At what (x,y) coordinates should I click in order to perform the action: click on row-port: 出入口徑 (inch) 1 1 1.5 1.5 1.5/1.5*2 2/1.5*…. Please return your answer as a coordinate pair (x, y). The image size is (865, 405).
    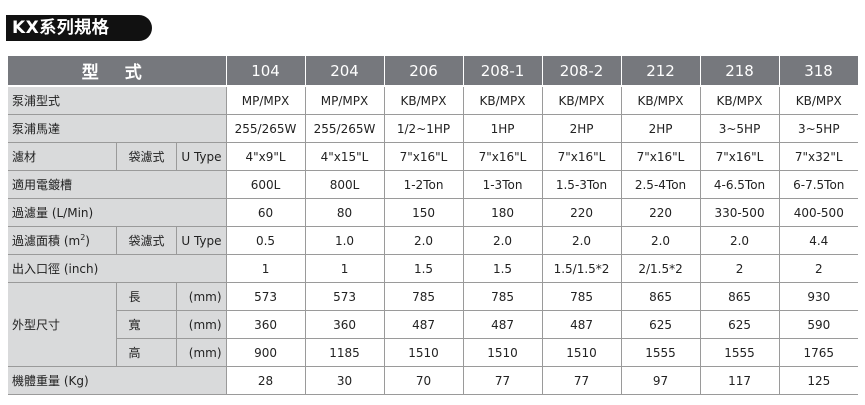
    Looking at the image, I should click on (433, 268).